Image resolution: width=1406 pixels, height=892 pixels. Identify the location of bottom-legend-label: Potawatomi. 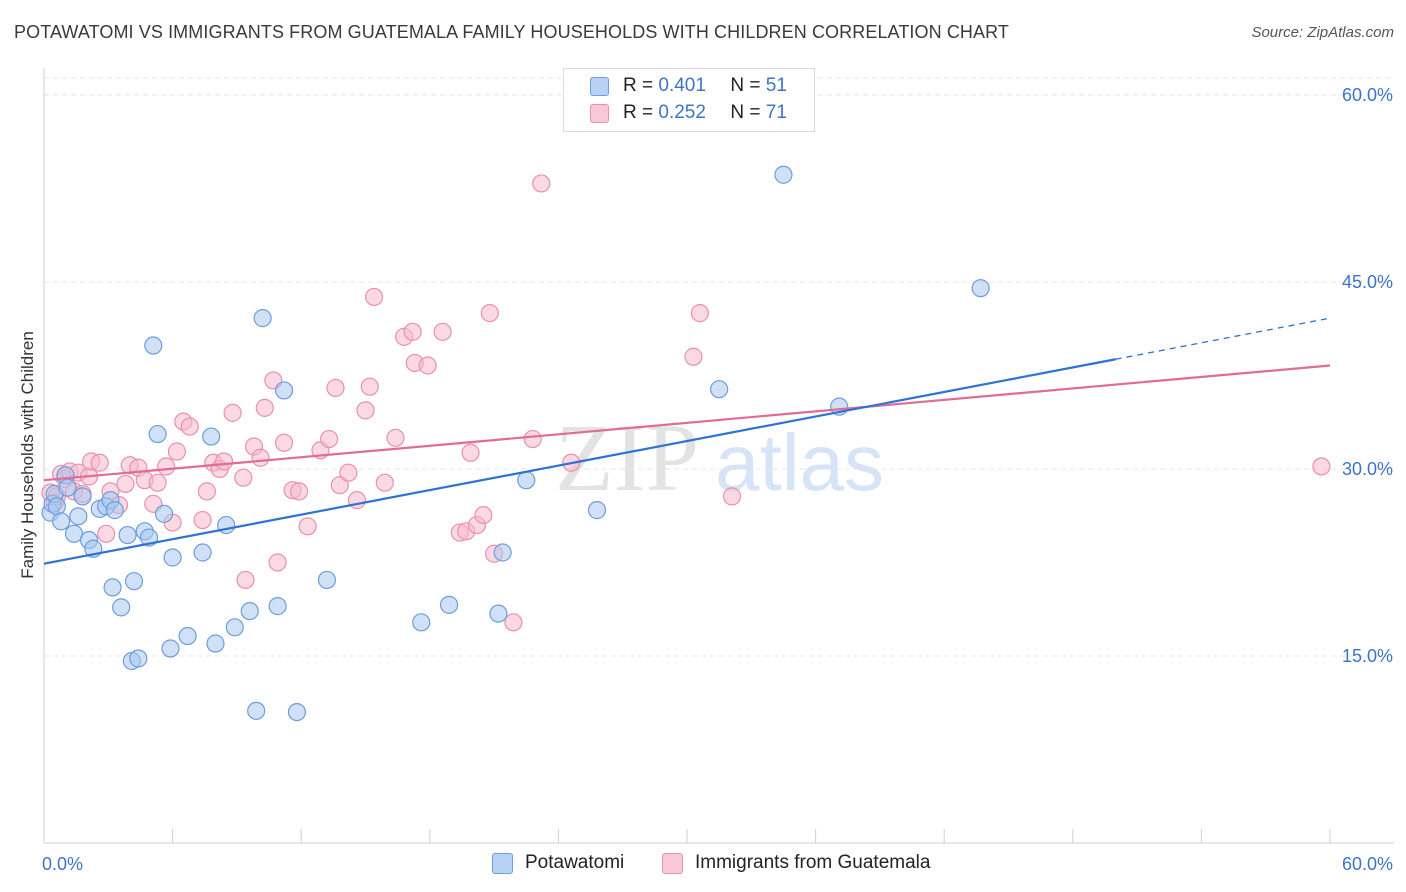
(575, 862).